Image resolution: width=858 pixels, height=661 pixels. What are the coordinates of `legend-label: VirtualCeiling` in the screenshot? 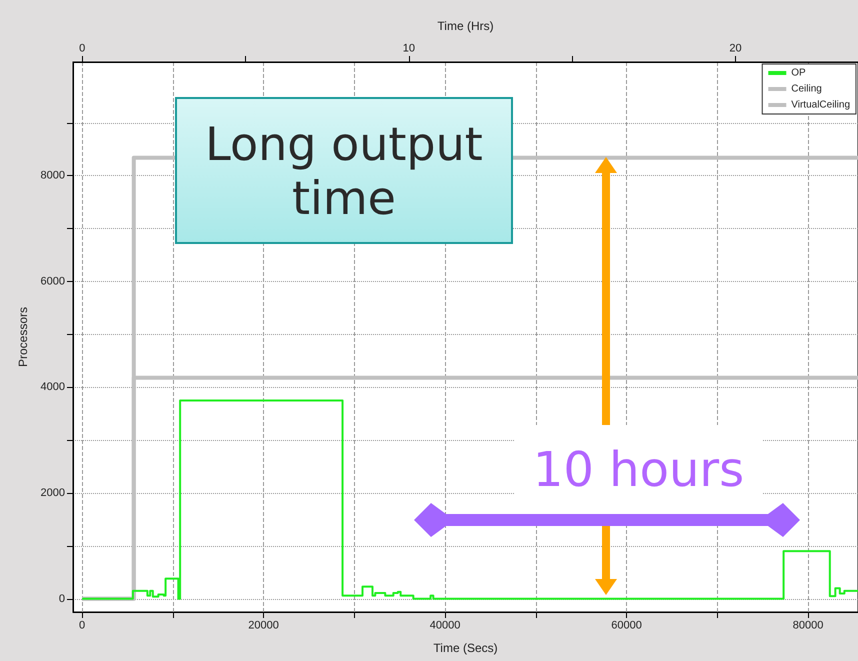 It's located at (820, 105).